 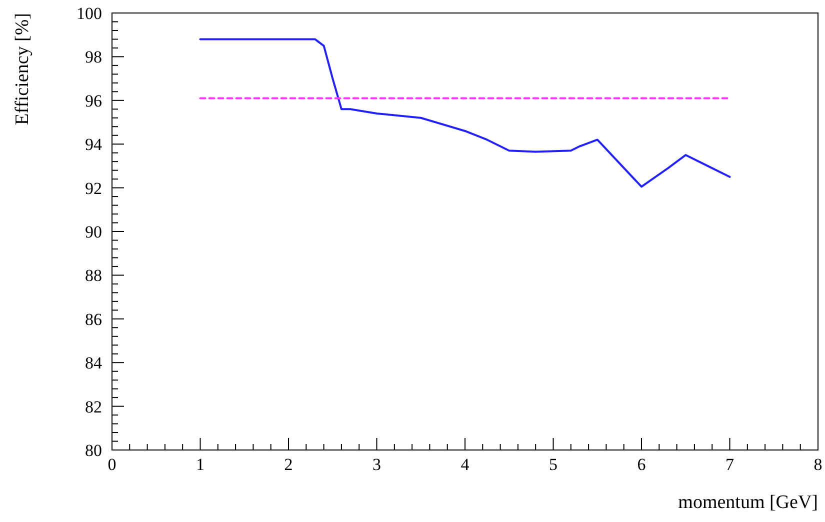 What do you see at coordinates (93, 276) in the screenshot?
I see `y-tick-label: 88` at bounding box center [93, 276].